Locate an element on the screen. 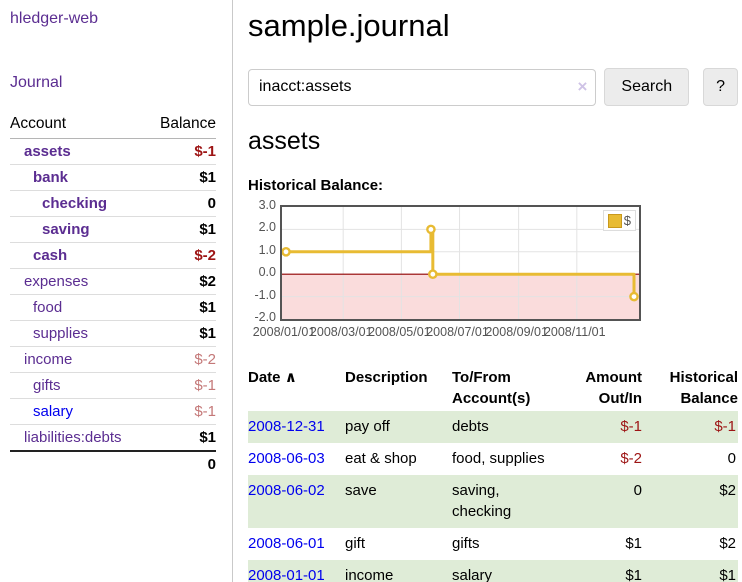  table-row: 2008-06-01 gift gifts $1 $2 is located at coordinates (493, 544).